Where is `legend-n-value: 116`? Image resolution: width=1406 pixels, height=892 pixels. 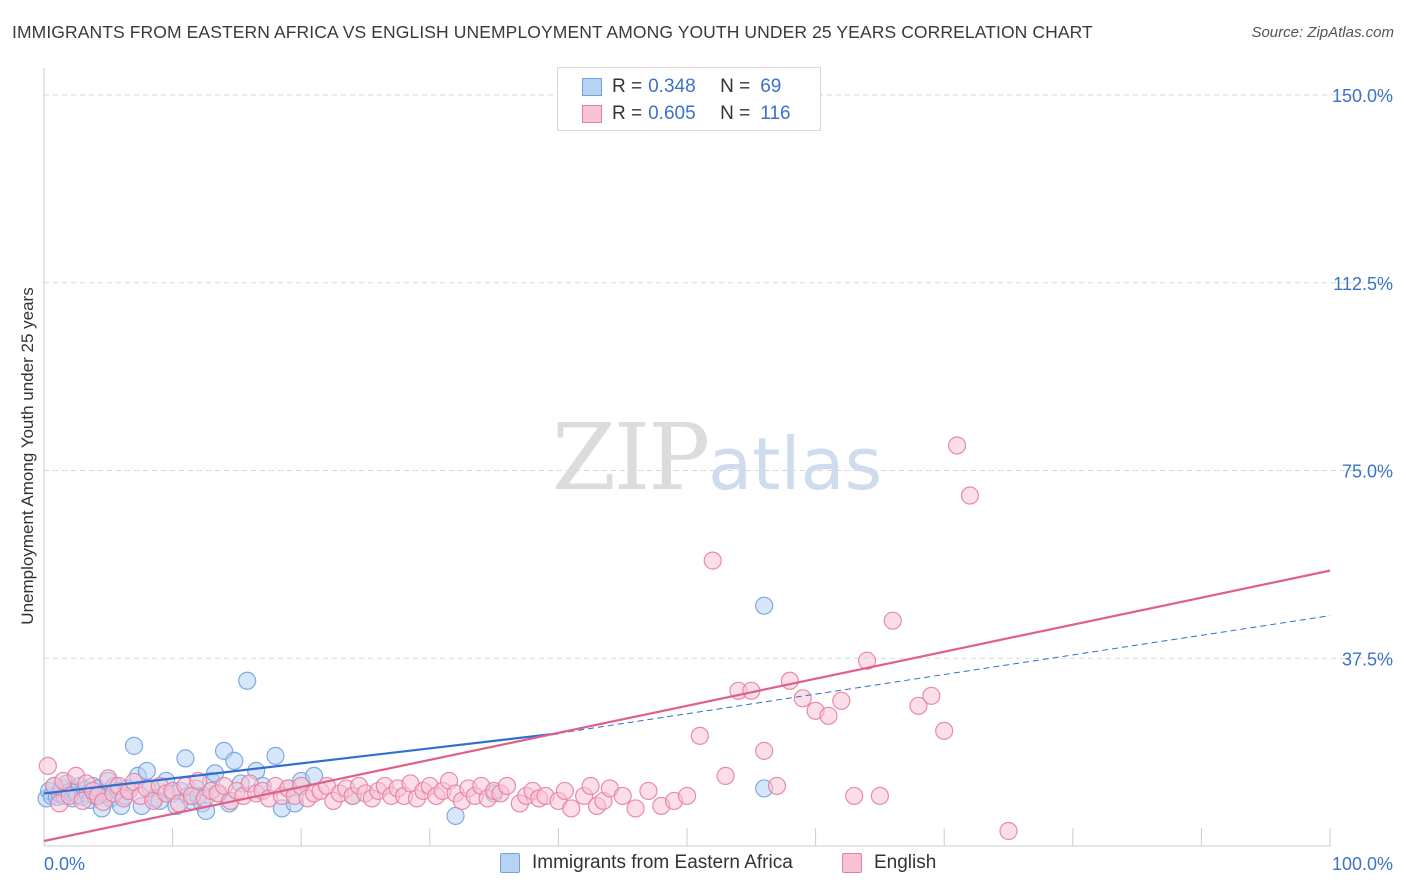 legend-n-value: 116 is located at coordinates (775, 113).